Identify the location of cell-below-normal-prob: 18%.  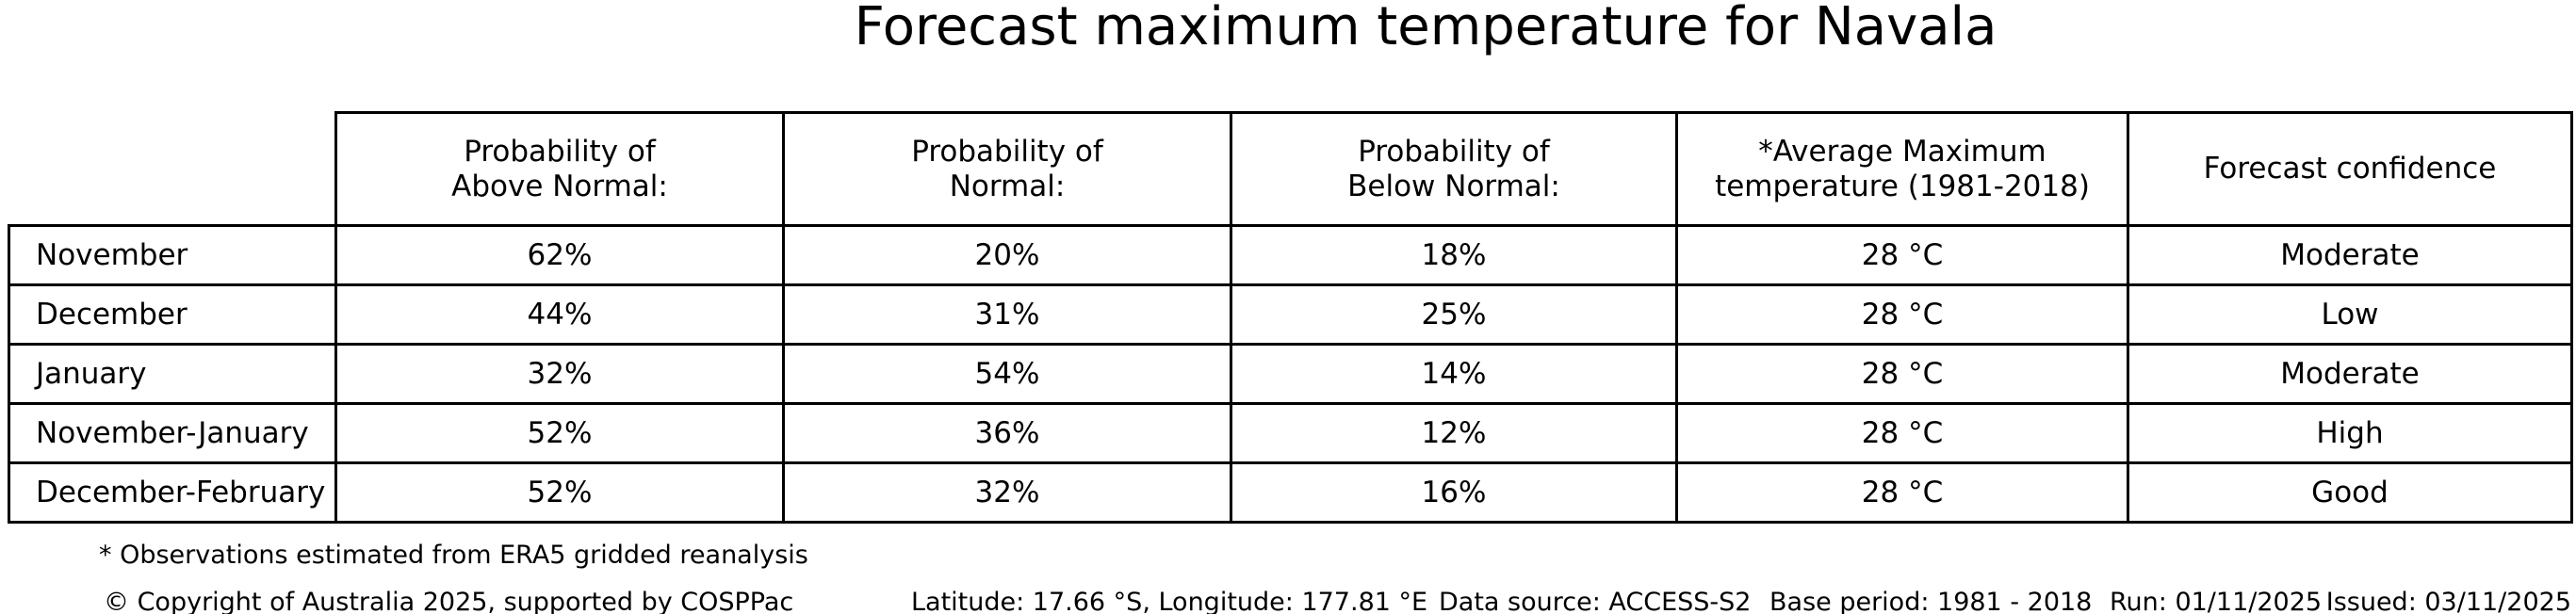
(1454, 255).